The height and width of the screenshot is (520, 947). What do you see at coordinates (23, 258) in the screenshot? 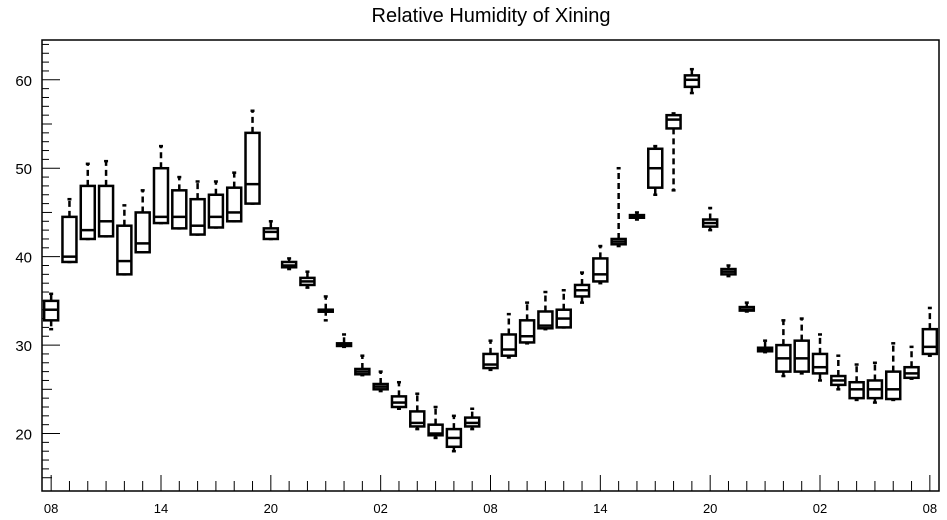
I see `y-tick-label: 40` at bounding box center [23, 258].